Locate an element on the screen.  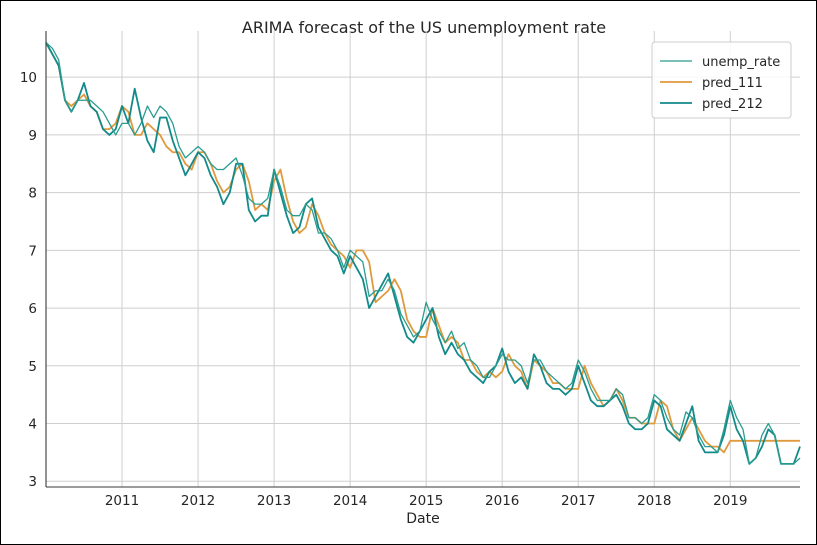
x-tick-label: 2011 is located at coordinates (122, 501).